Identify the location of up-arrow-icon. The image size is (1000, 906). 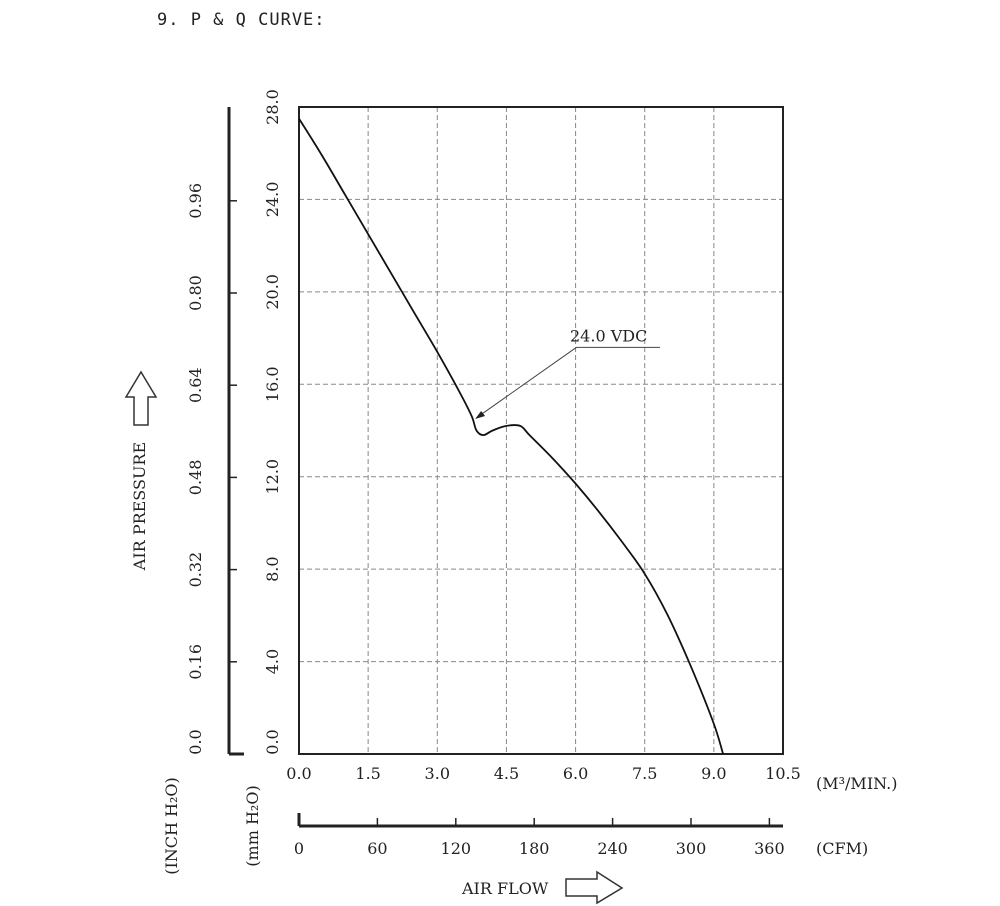
(141, 398).